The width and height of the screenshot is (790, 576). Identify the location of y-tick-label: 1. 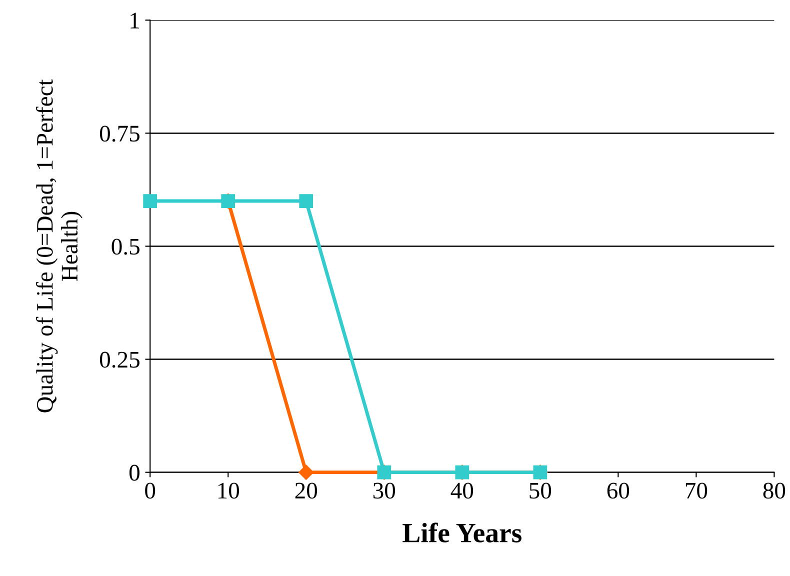
(134, 20).